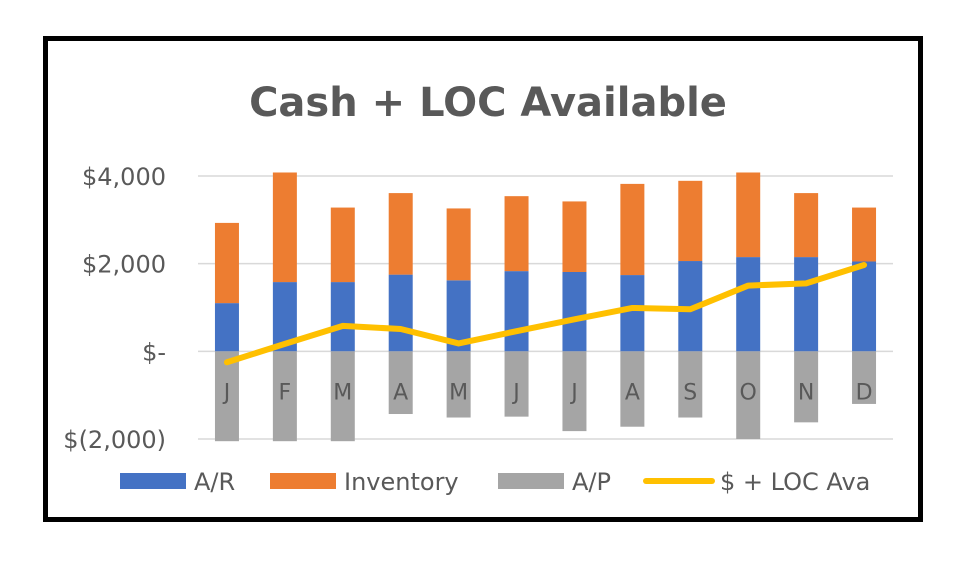 The image size is (963, 576). What do you see at coordinates (864, 392) in the screenshot?
I see `x-tick-label: D` at bounding box center [864, 392].